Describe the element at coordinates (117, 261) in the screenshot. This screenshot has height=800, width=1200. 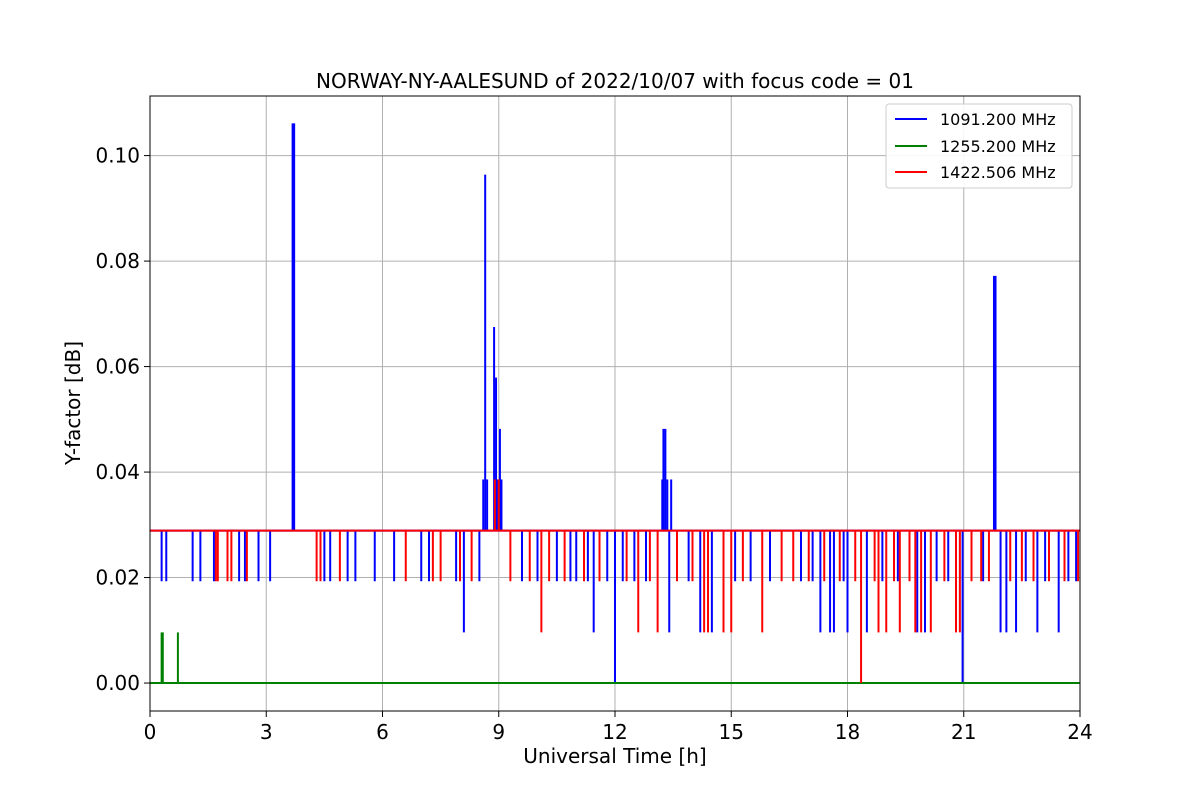
I see `y-tick-label: 0.08` at that location.